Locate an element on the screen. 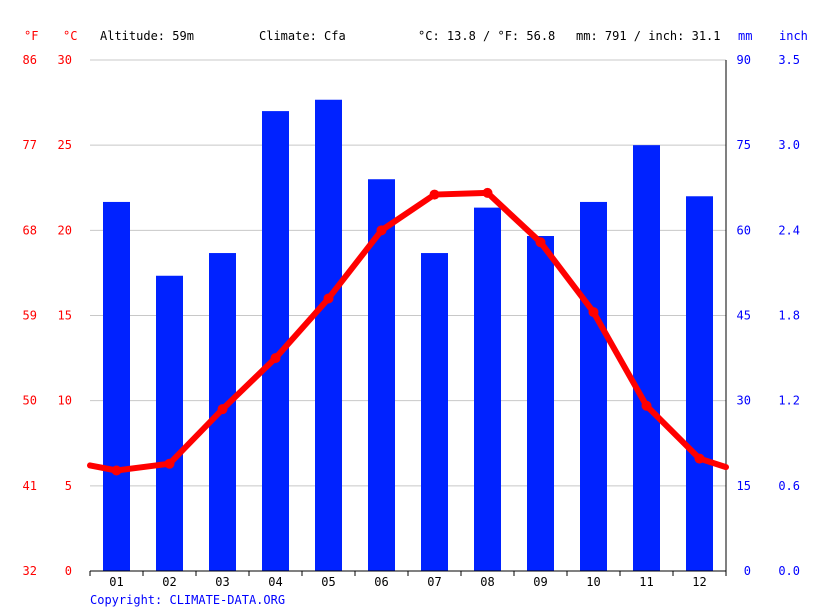 This screenshot has width=815, height=611. x-axis-month-label: 05 is located at coordinates (328, 582).